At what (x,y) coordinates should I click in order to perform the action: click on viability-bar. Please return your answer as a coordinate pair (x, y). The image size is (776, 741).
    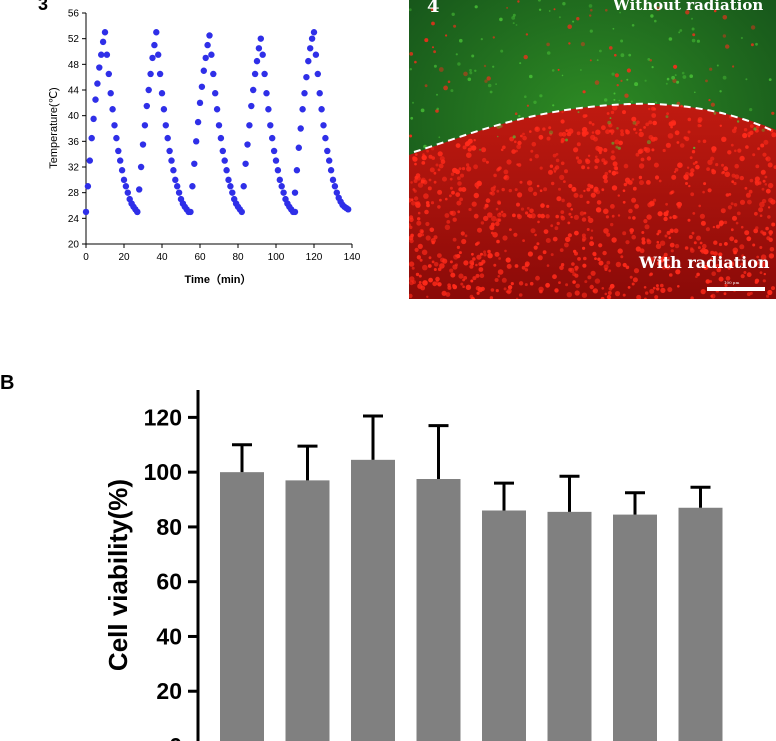
    Looking at the image, I should click on (635, 627).